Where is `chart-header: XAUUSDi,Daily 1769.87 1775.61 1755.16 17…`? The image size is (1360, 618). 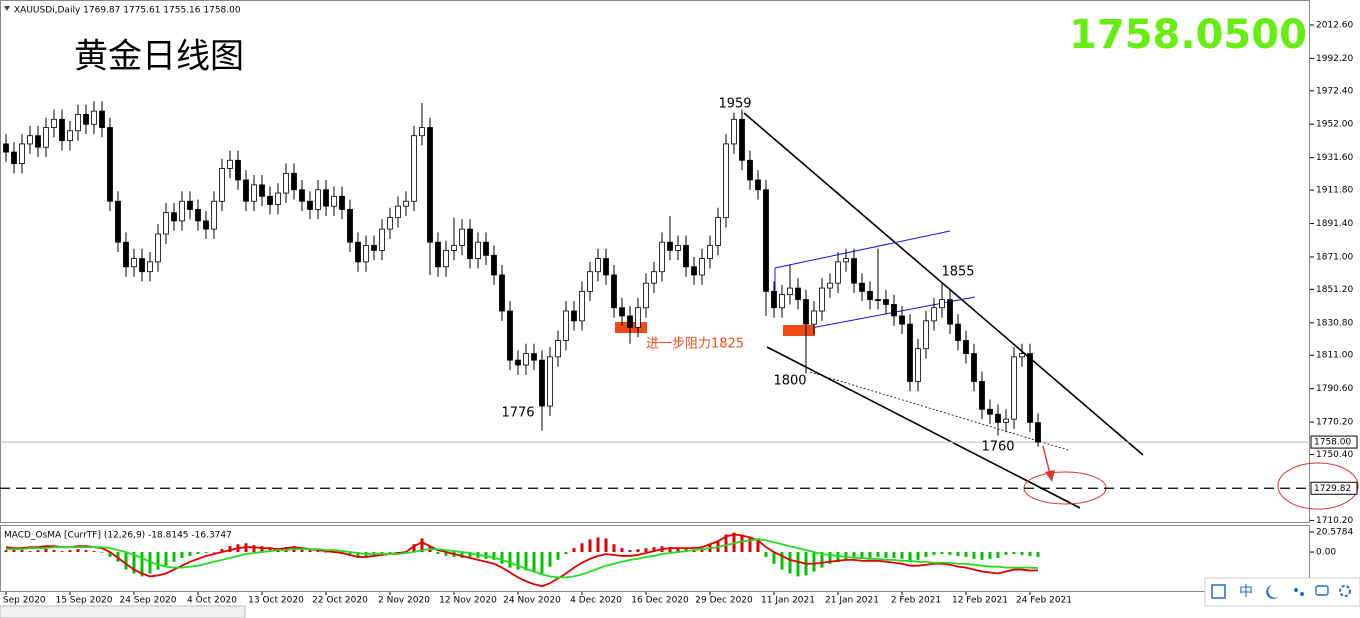 chart-header: XAUUSDi,Daily 1769.87 1775.61 1755.16 17… is located at coordinates (127, 11).